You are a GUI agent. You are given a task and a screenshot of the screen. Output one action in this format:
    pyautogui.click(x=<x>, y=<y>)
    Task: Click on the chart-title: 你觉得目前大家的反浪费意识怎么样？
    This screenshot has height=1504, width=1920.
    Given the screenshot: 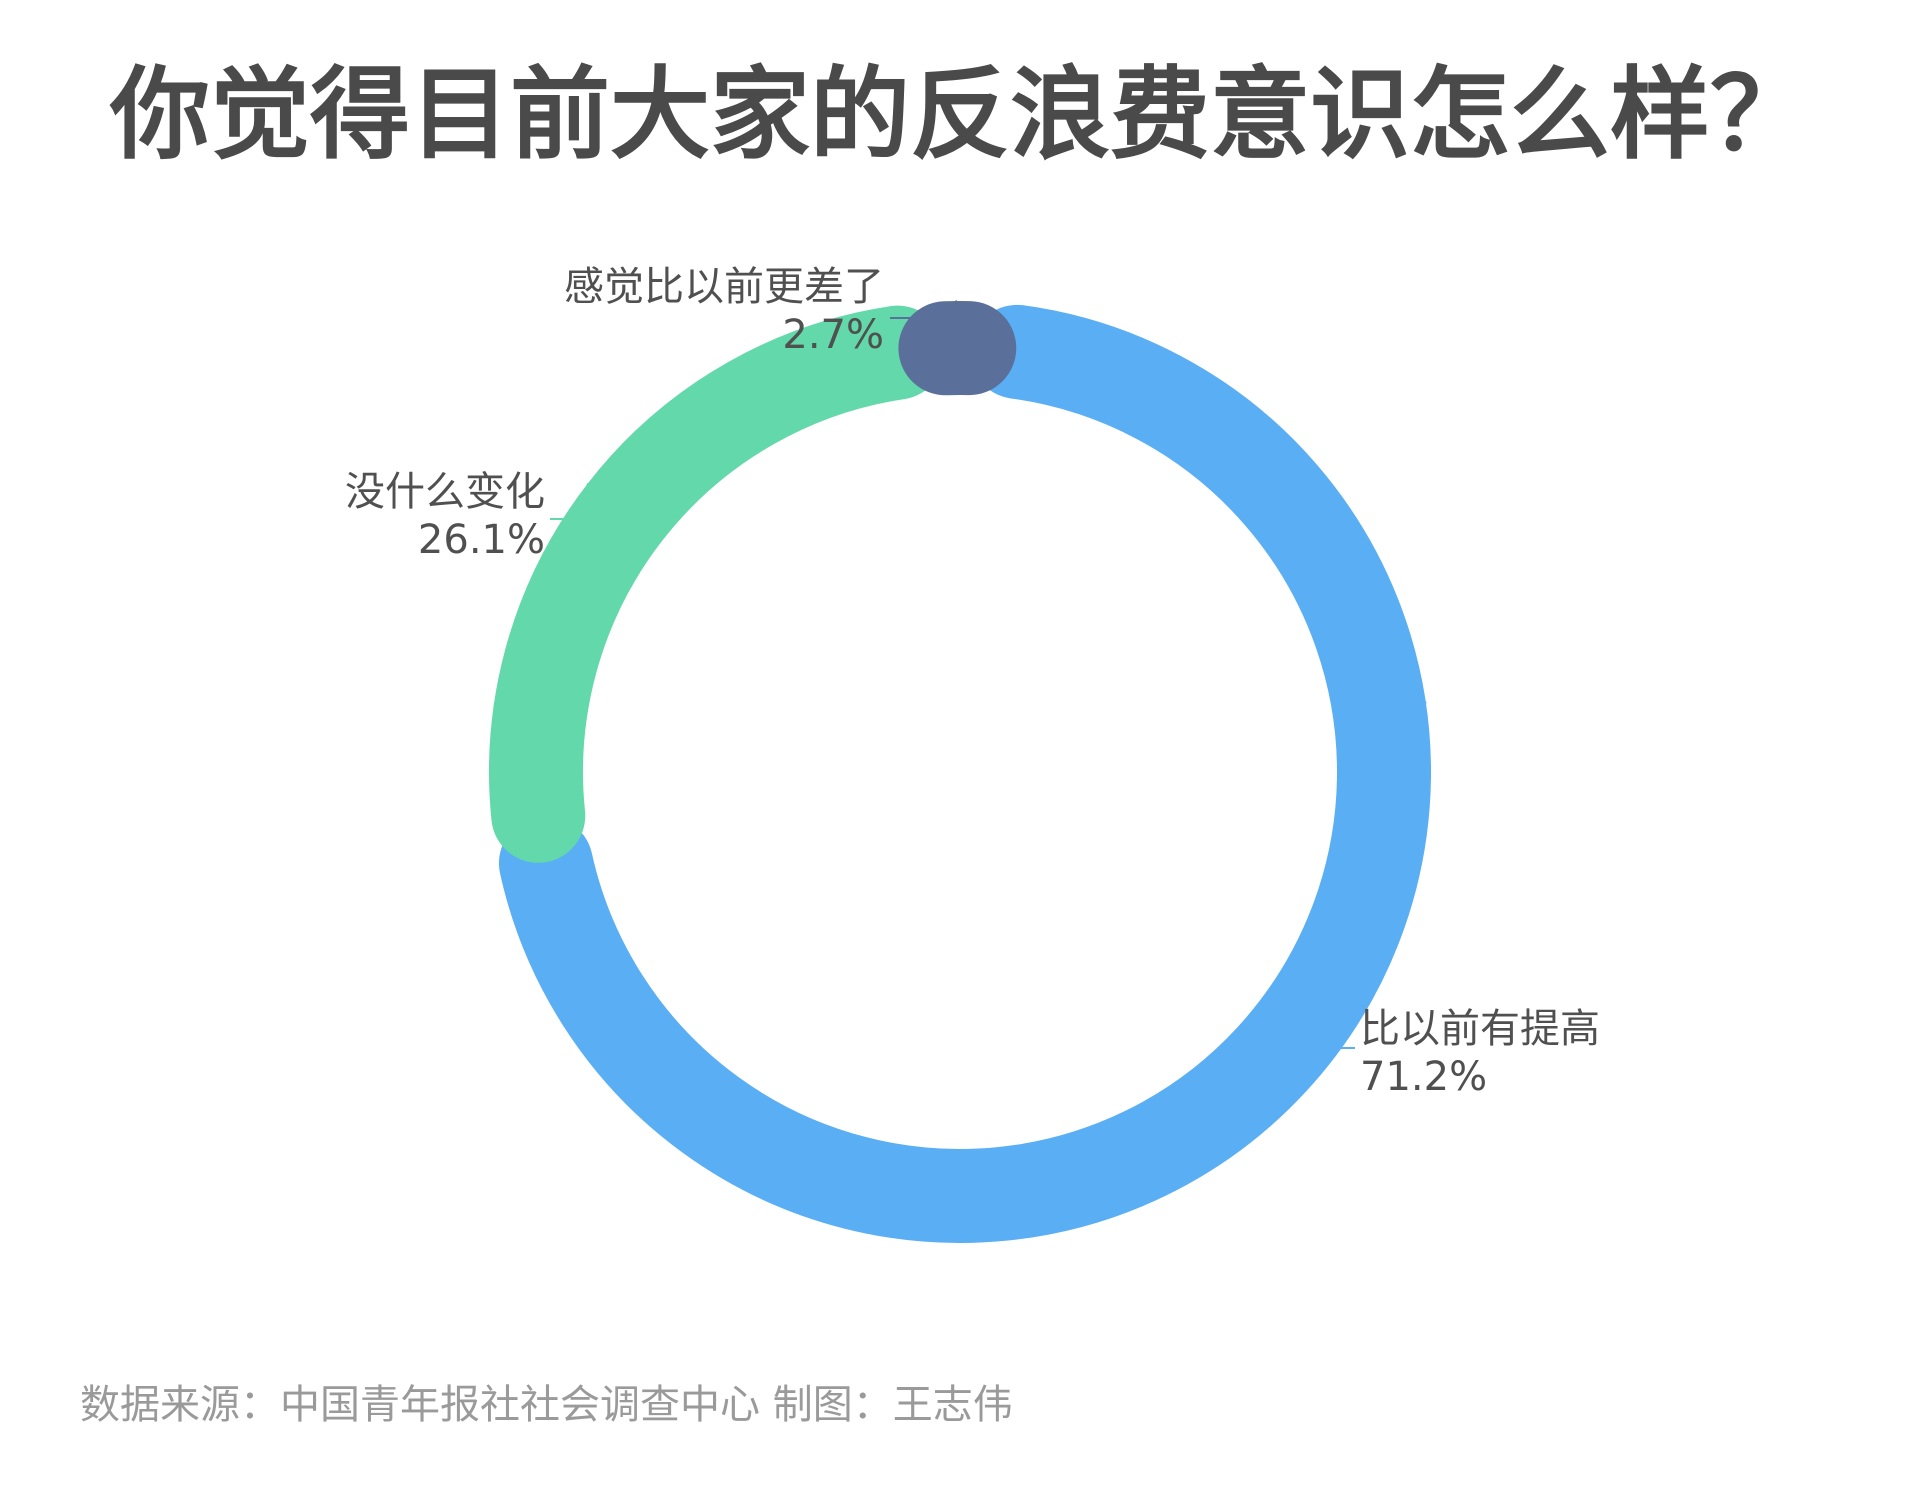 What is the action you would take?
    pyautogui.click(x=960, y=114)
    